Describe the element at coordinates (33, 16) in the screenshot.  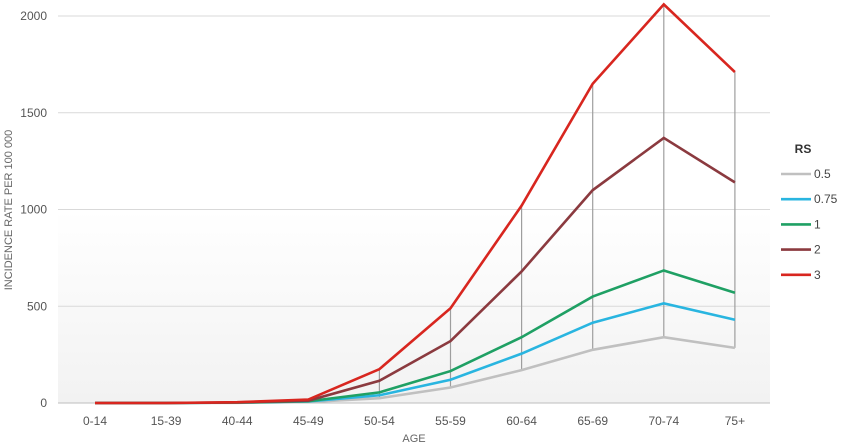
I see `y-tick-label: 2000` at that location.